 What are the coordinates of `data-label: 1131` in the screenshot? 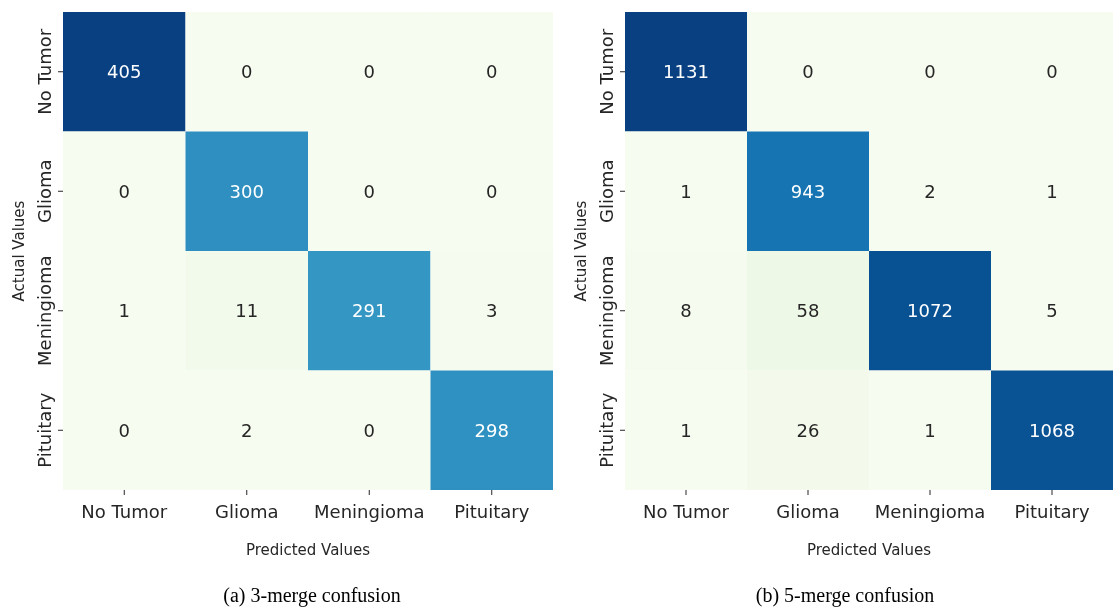 It's located at (686, 72).